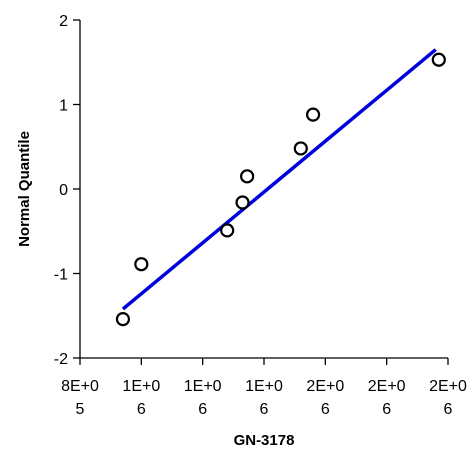  What do you see at coordinates (24, 189) in the screenshot?
I see `y-axis-title: Normal Quantile` at bounding box center [24, 189].